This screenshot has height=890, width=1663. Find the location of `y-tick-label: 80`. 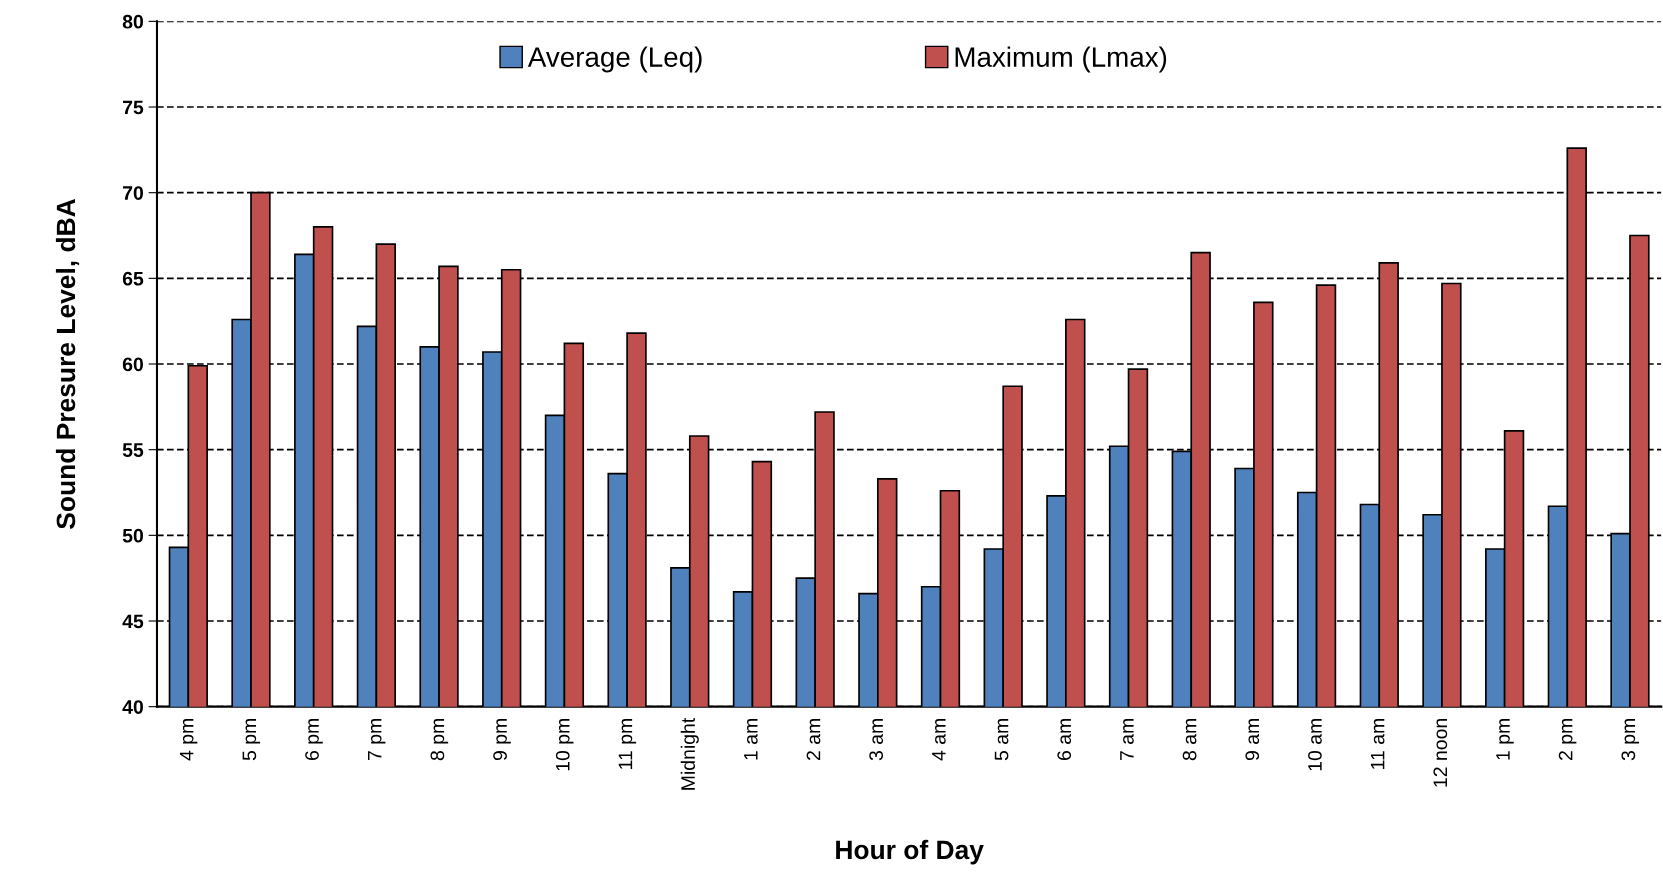

y-tick-label: 80 is located at coordinates (132, 21).